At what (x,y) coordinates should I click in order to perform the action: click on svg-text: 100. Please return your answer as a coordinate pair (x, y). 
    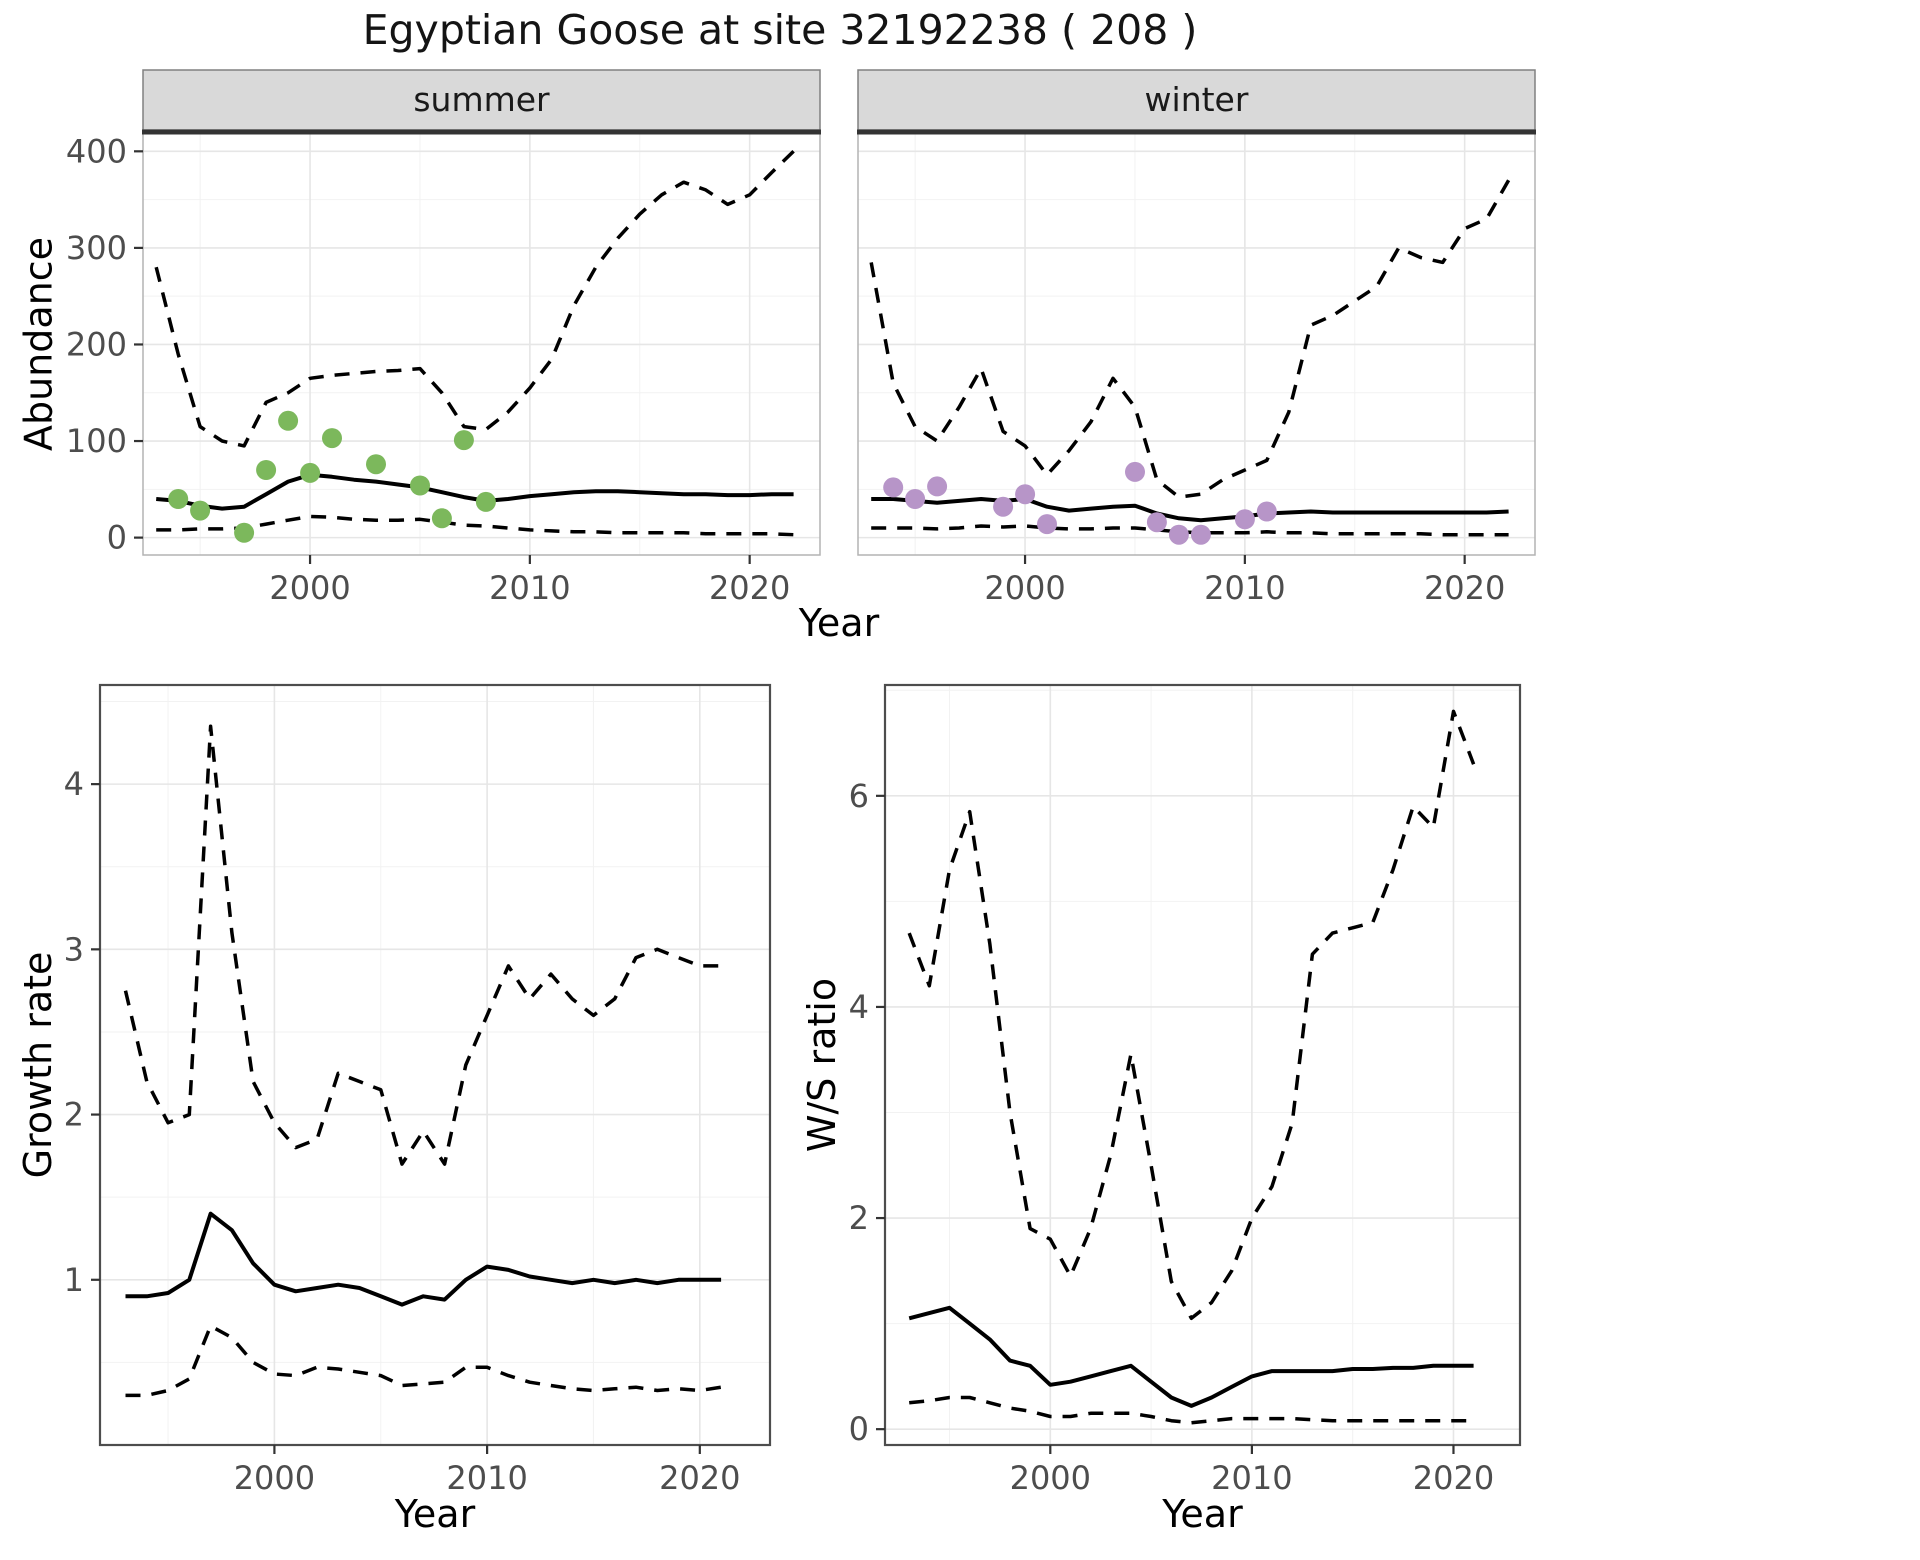
    Looking at the image, I should click on (96, 441).